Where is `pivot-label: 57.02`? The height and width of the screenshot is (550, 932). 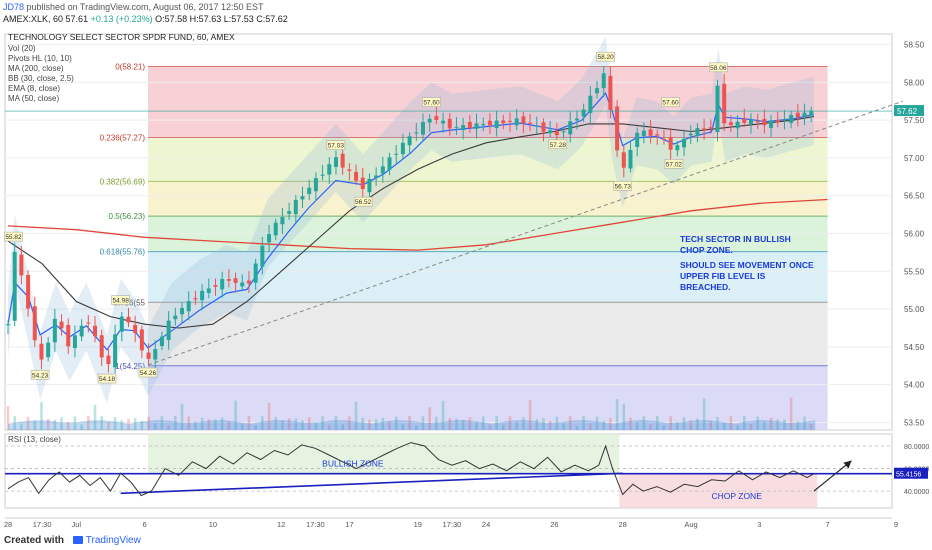 pivot-label: 57.02 is located at coordinates (674, 164).